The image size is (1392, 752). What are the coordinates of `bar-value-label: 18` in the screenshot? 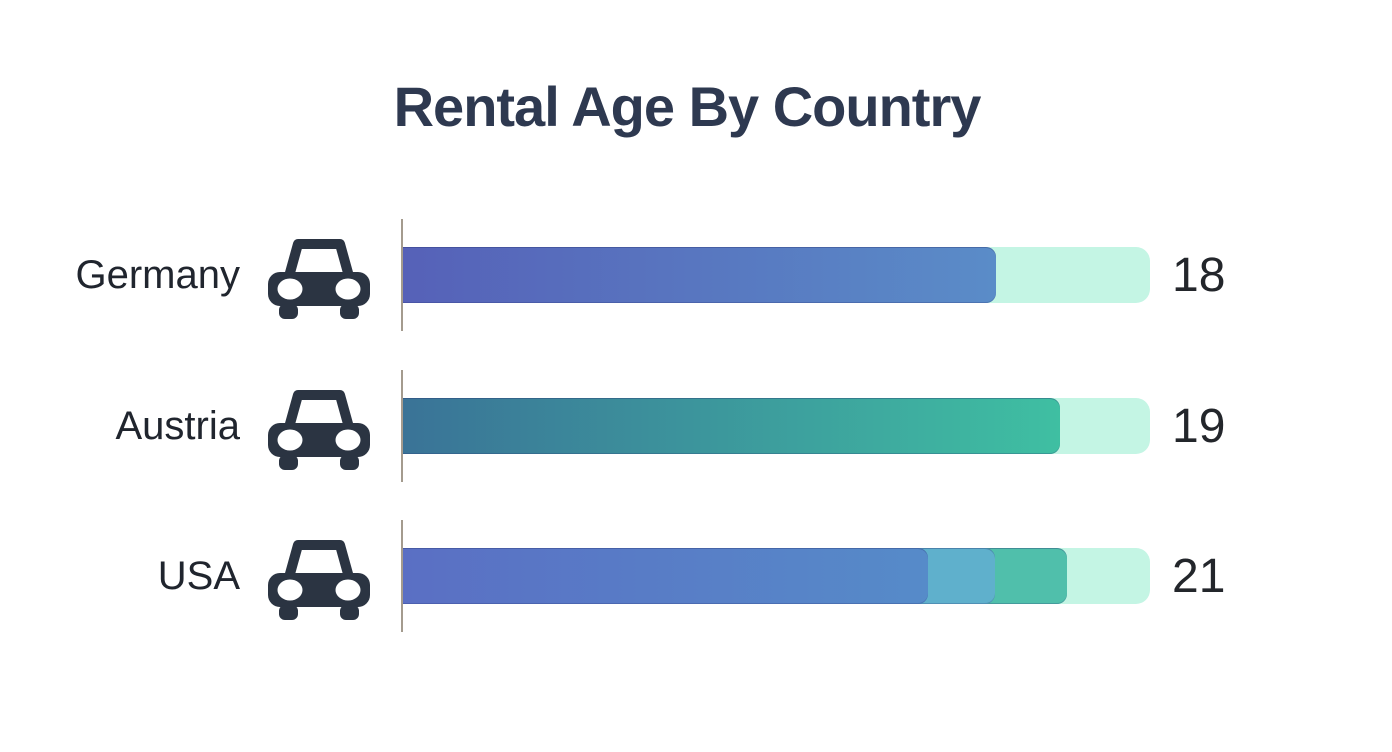 It's located at (1199, 275).